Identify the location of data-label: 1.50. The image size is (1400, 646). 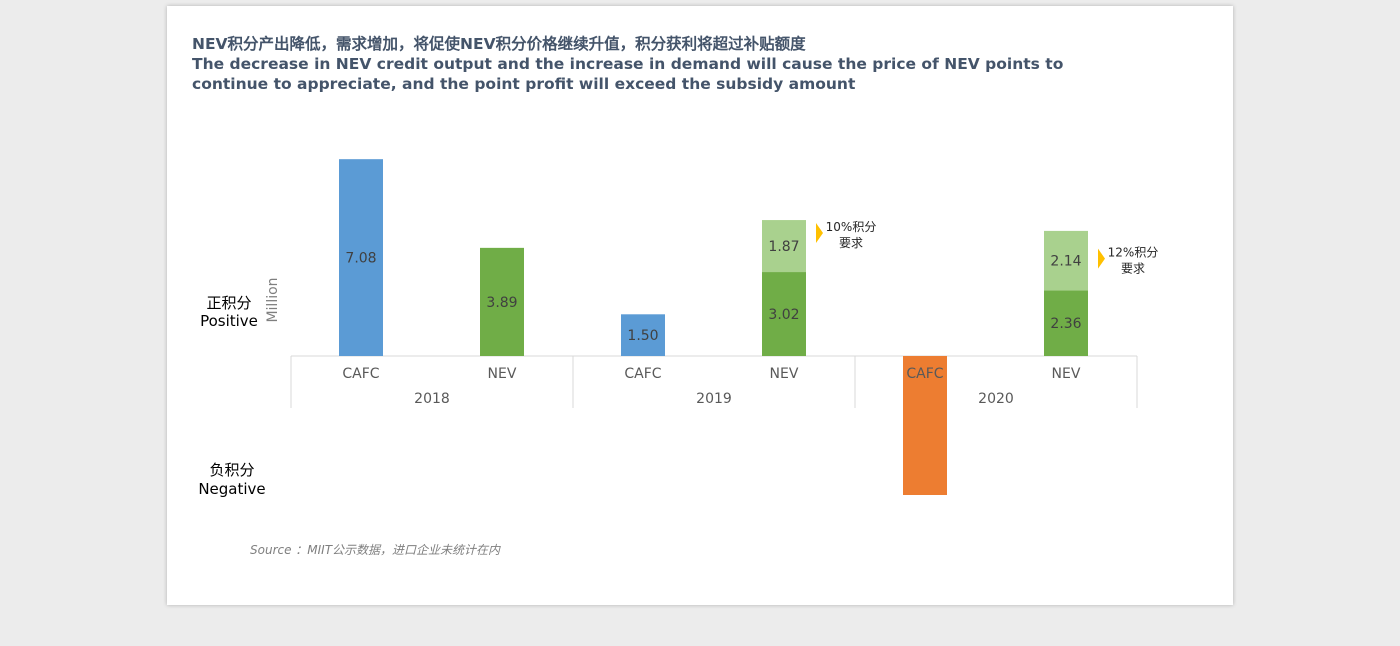
(642, 336).